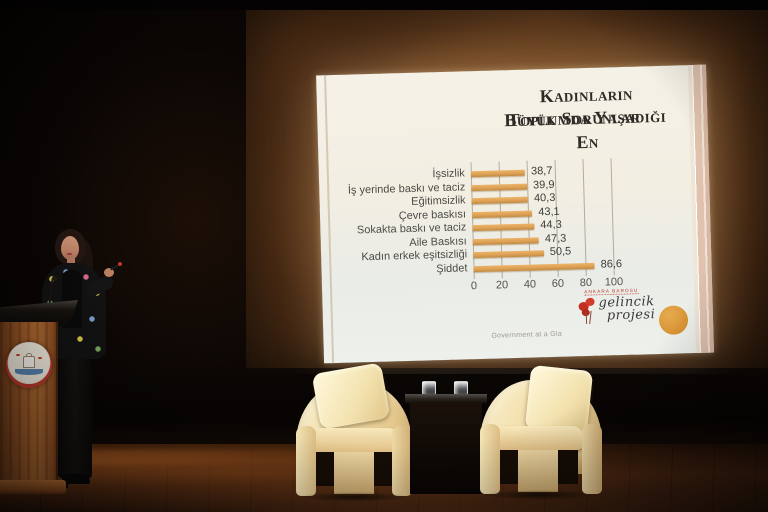  What do you see at coordinates (70, 248) in the screenshot?
I see `speaker-face` at bounding box center [70, 248].